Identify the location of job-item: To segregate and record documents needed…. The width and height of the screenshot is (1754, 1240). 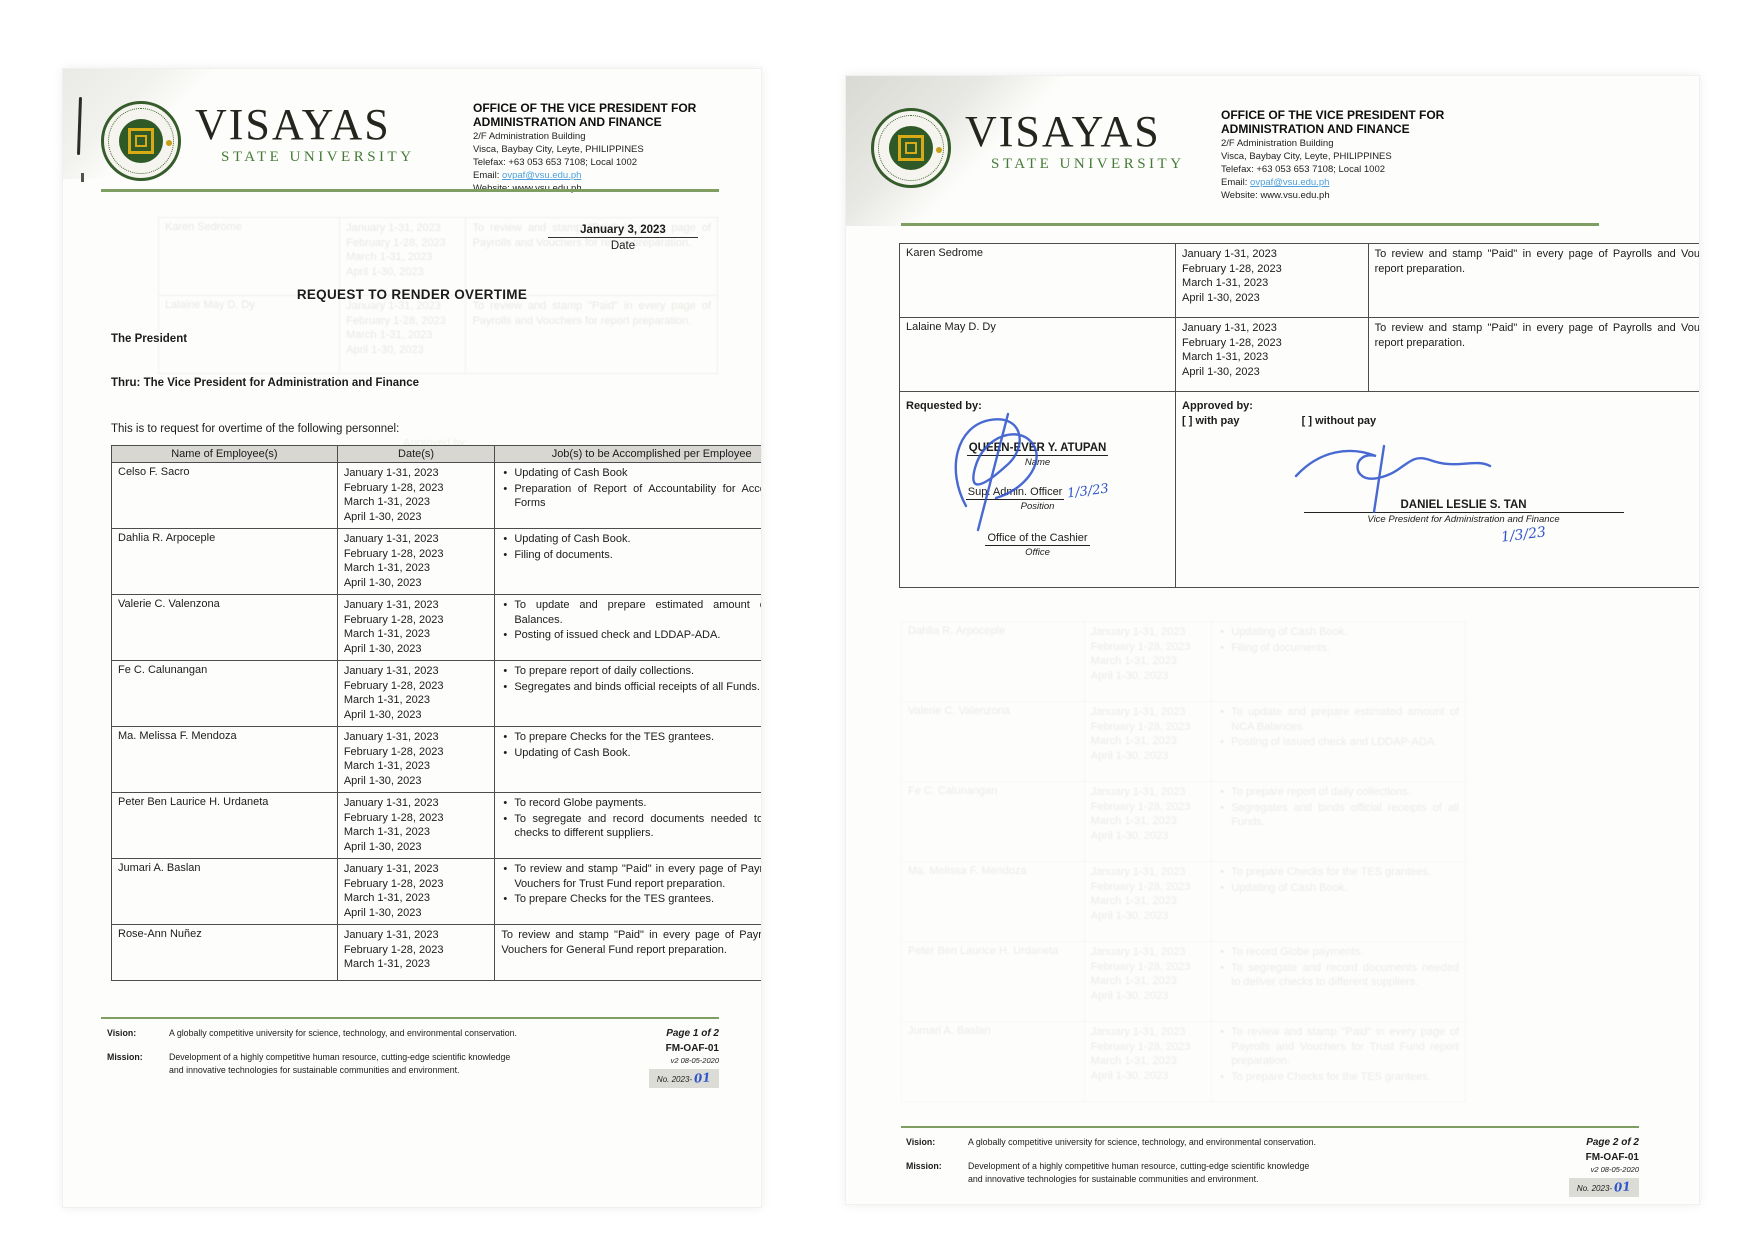
(631, 826).